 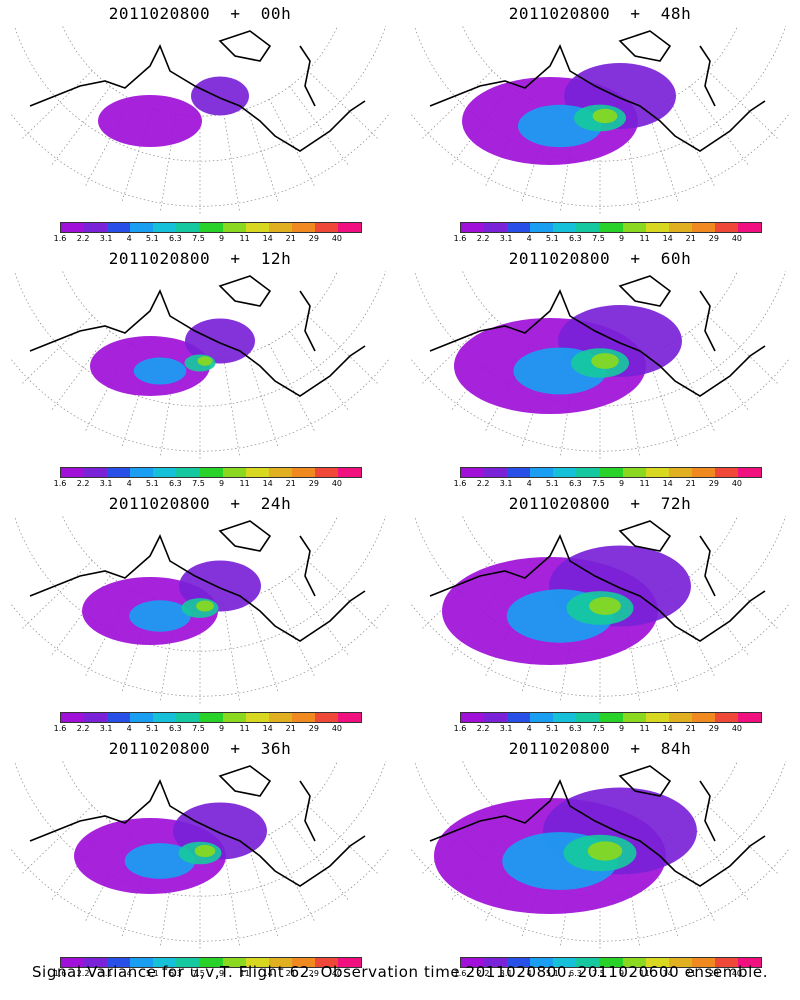 I want to click on panel-lead-time: 00h, so click(x=276, y=13).